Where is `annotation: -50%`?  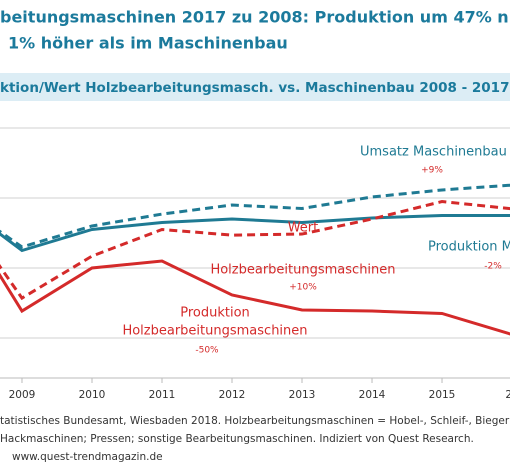
annotation: -50% is located at coordinates (207, 351).